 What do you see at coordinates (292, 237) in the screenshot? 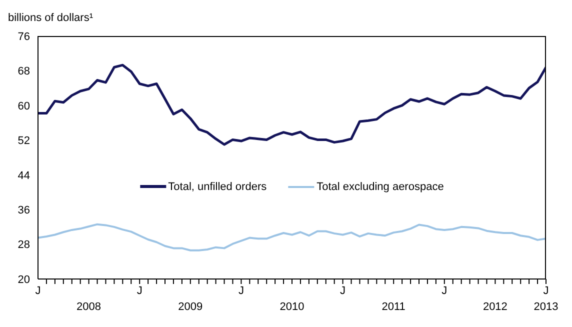
I see `line-series` at bounding box center [292, 237].